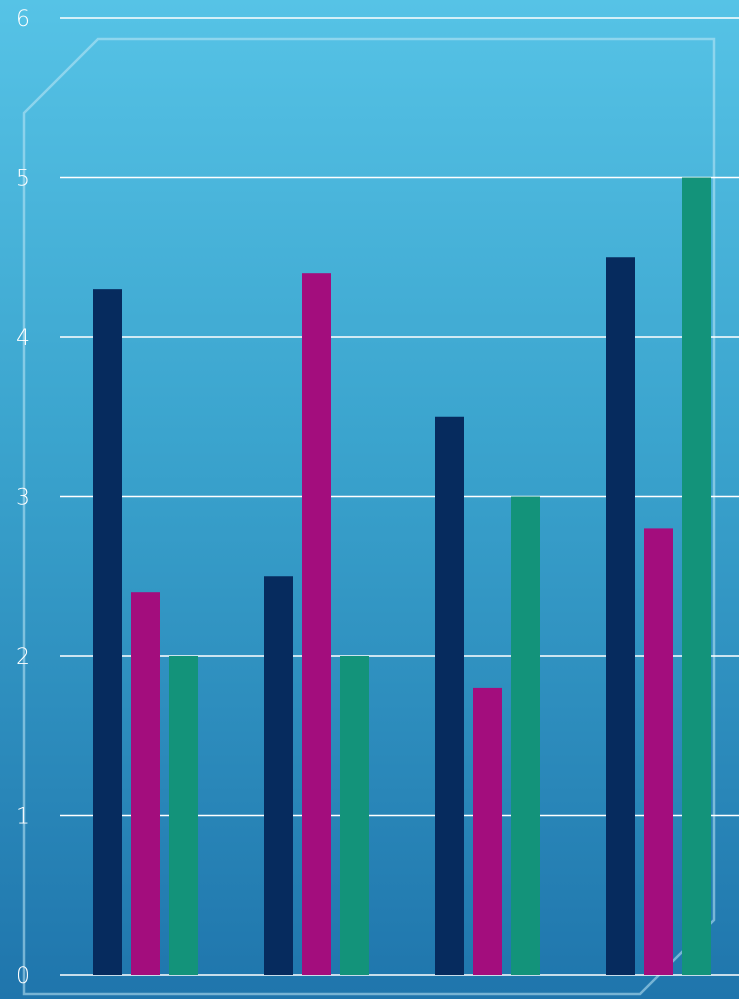 This screenshot has height=999, width=739. Describe the element at coordinates (23, 19) in the screenshot. I see `y-tick-label: 6` at that location.